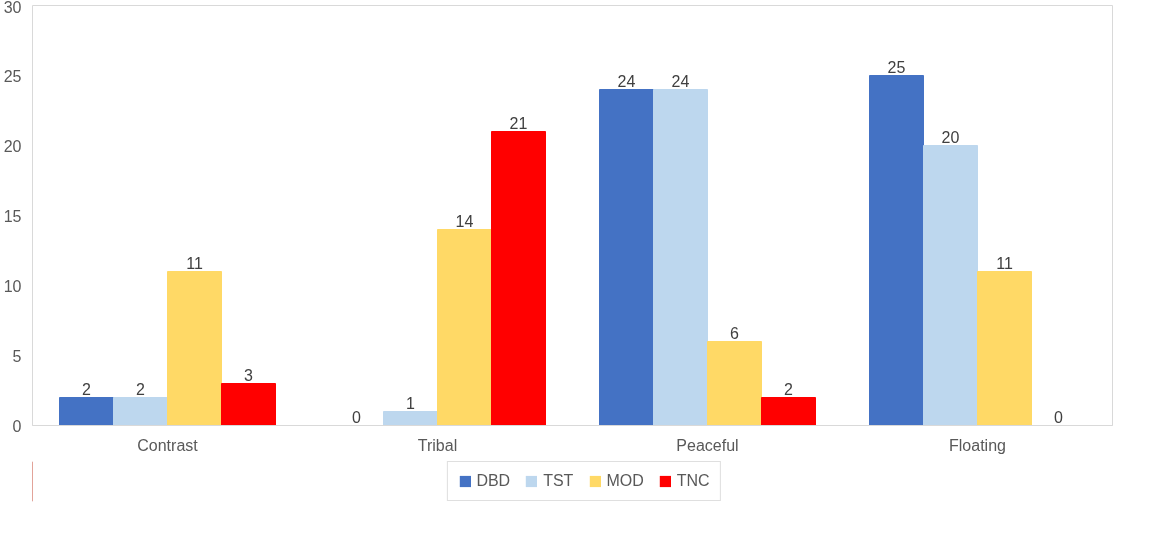  Describe the element at coordinates (17, 356) in the screenshot. I see `y-tick-label: 5` at that location.